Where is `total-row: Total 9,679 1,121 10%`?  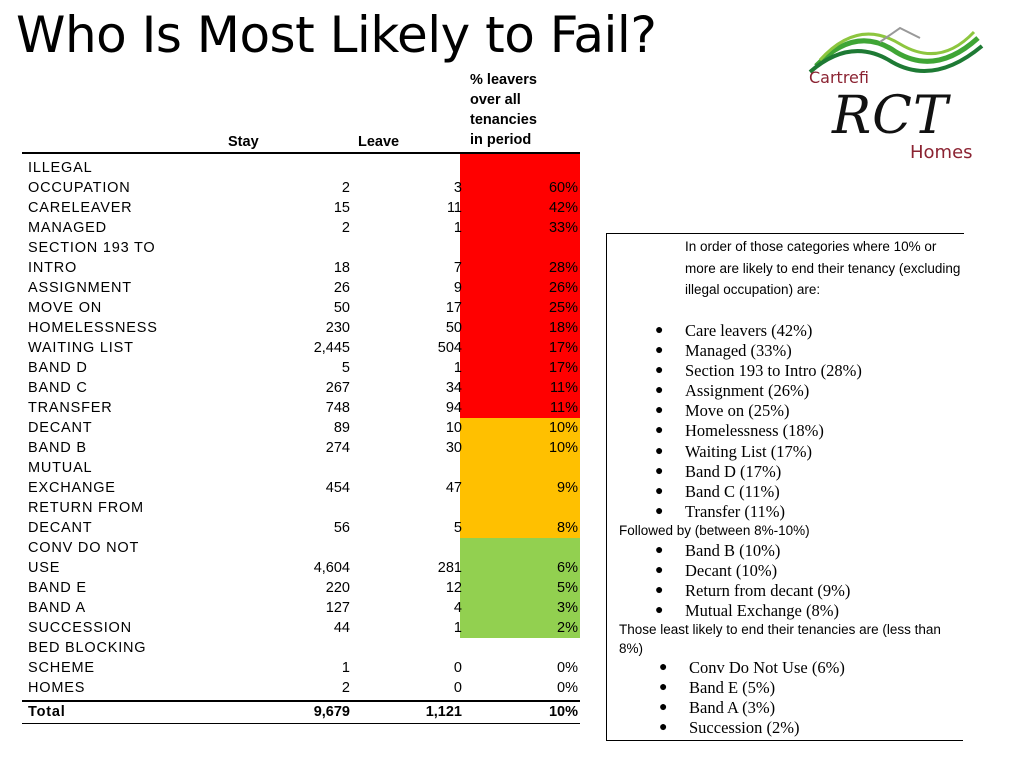
total-row: Total 9,679 1,121 10% is located at coordinates (301, 712).